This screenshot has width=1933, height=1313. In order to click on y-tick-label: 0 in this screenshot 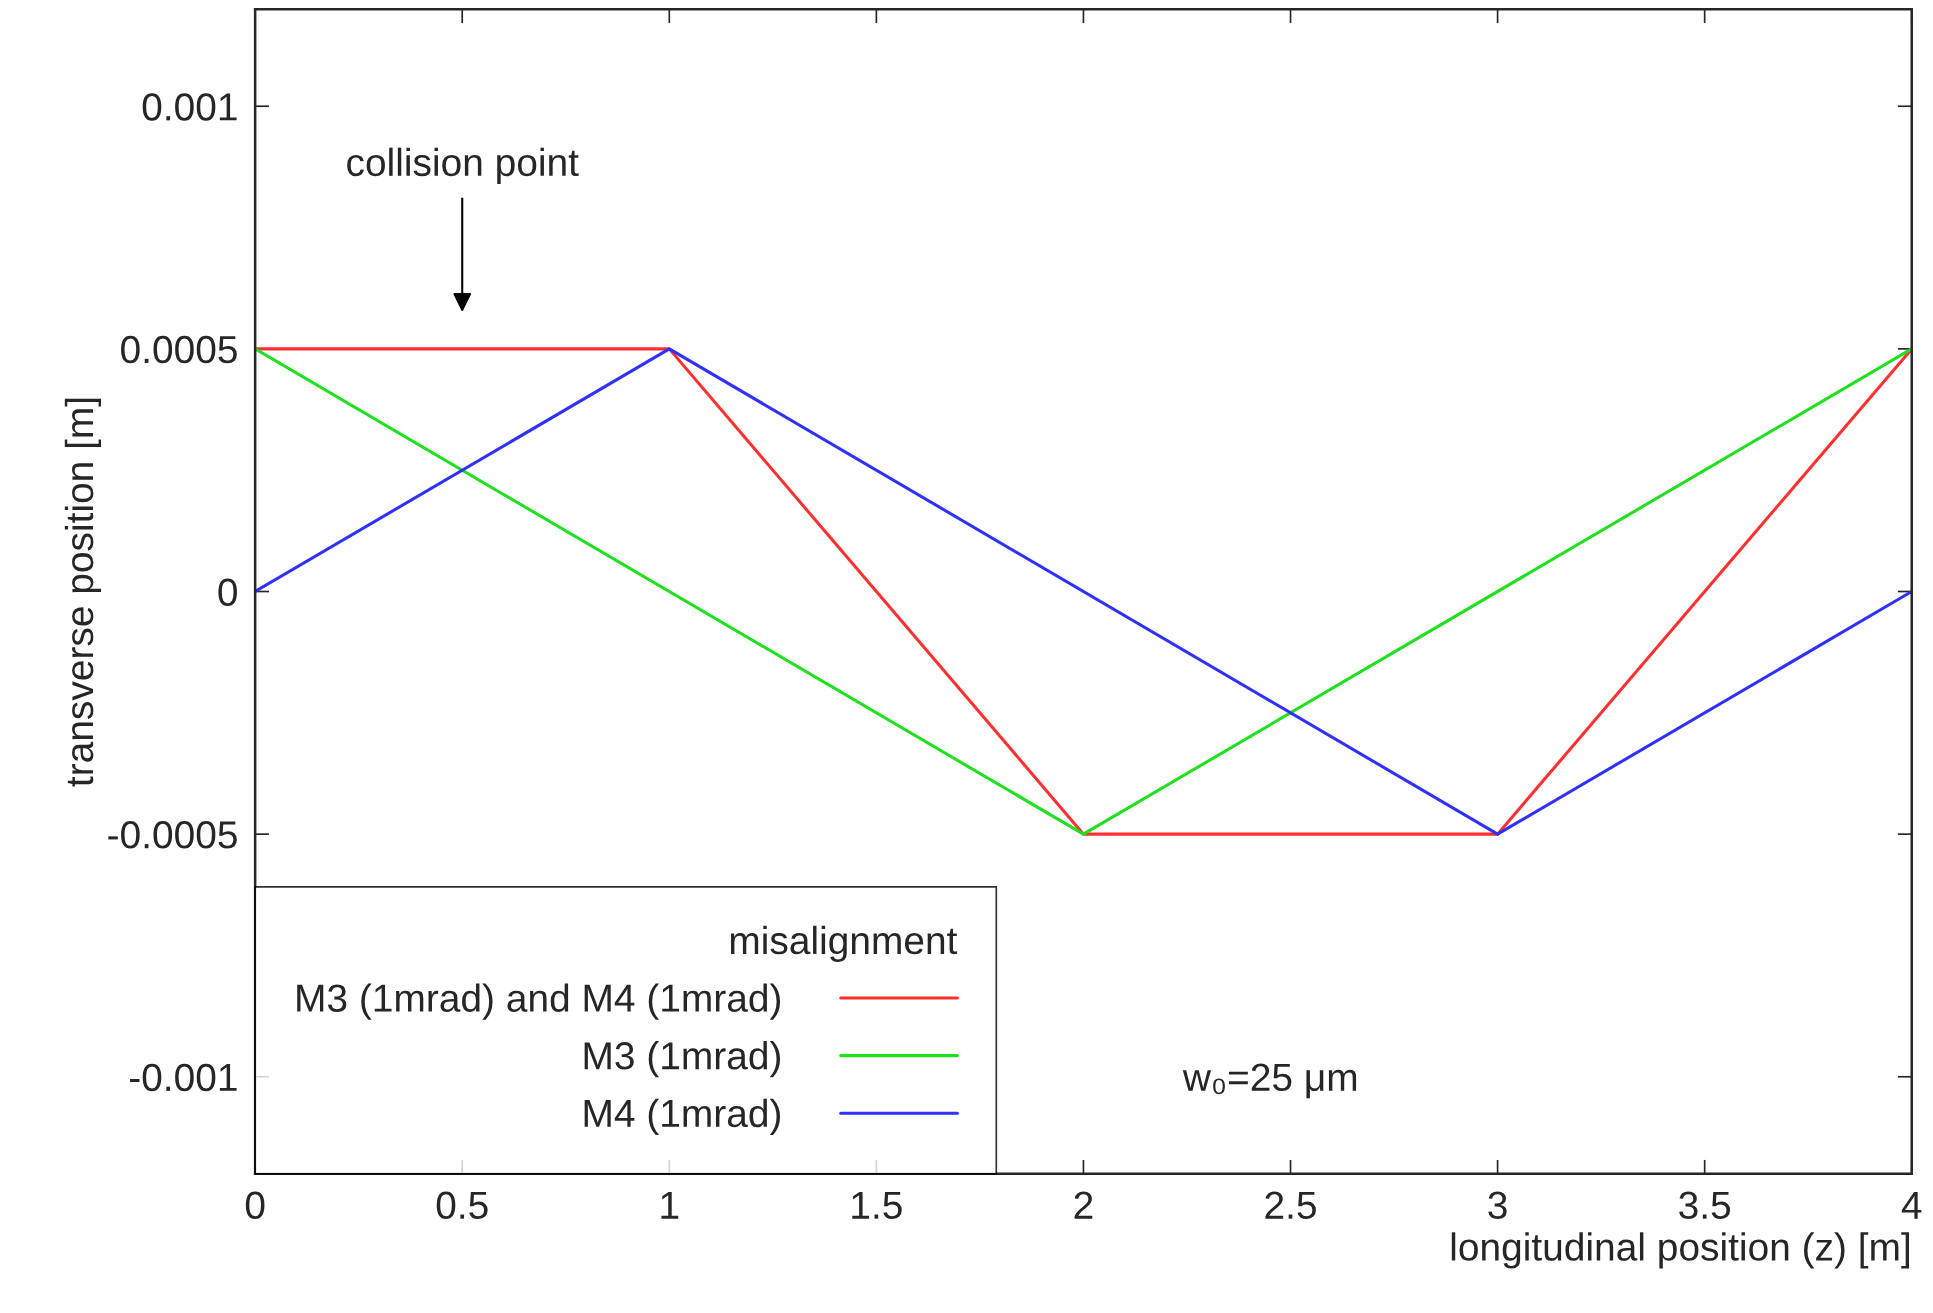, I will do `click(227, 592)`.